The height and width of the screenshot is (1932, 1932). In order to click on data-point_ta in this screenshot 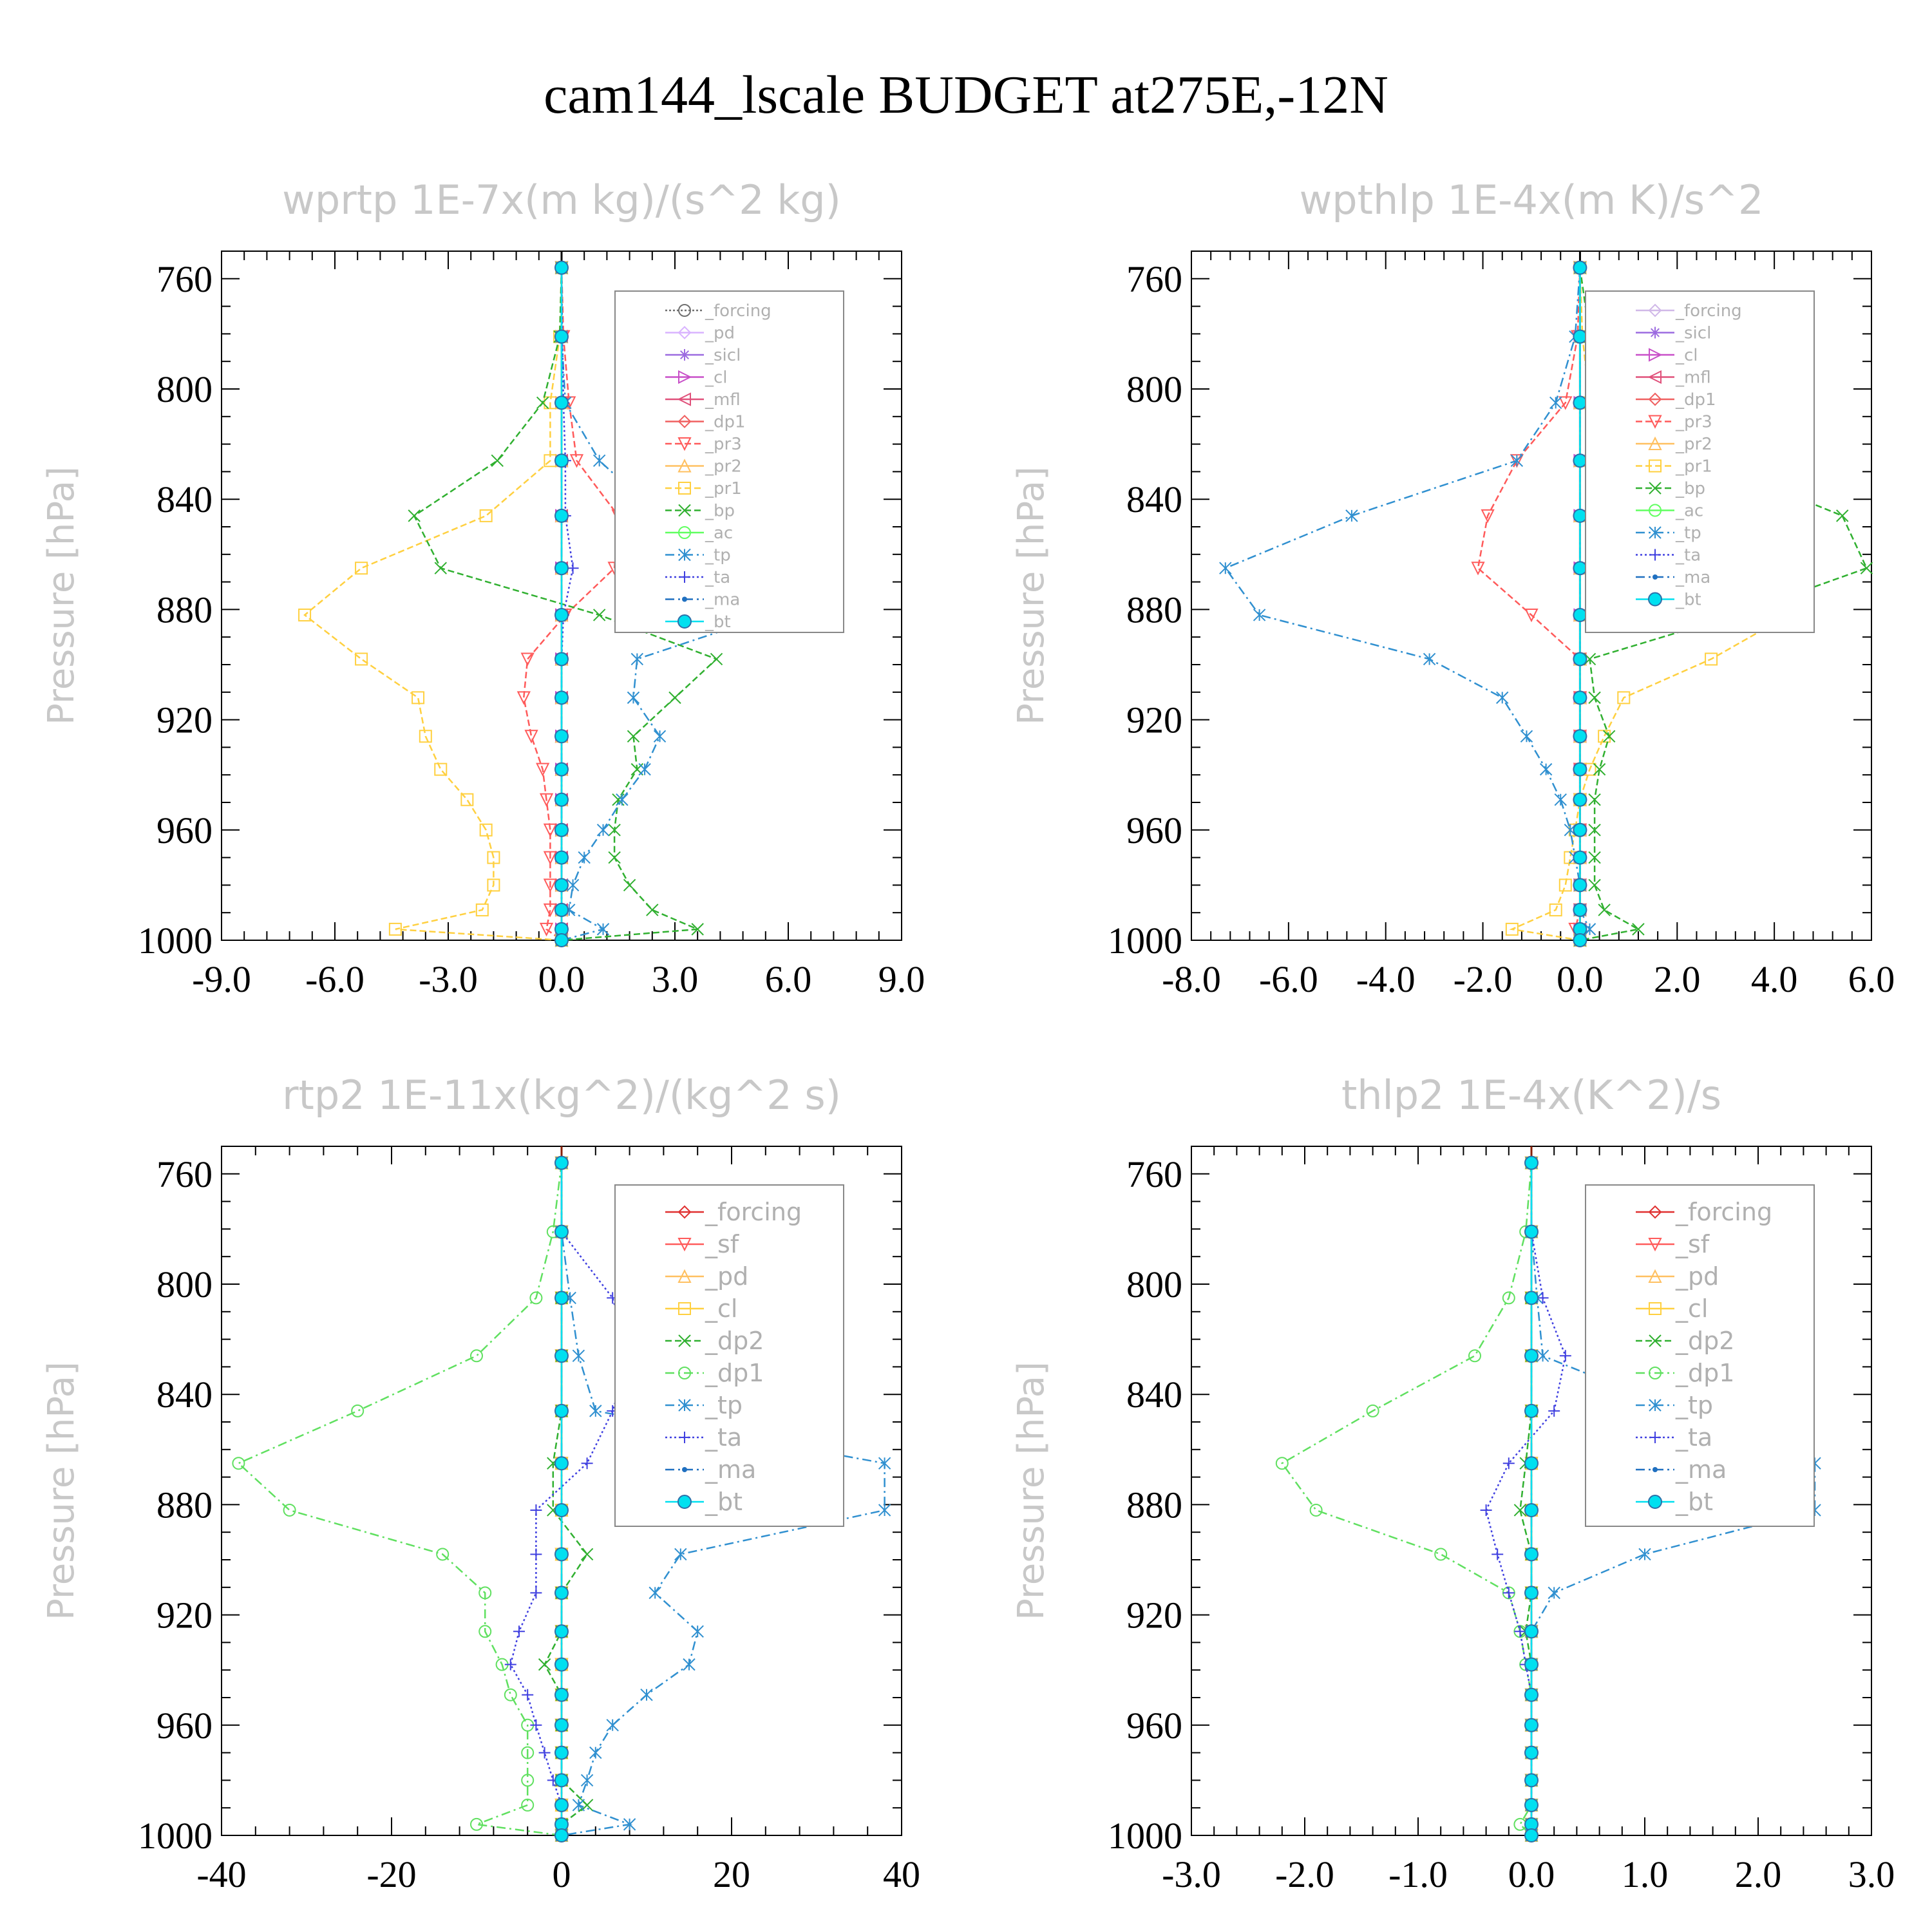, I will do `click(1508, 1463)`.